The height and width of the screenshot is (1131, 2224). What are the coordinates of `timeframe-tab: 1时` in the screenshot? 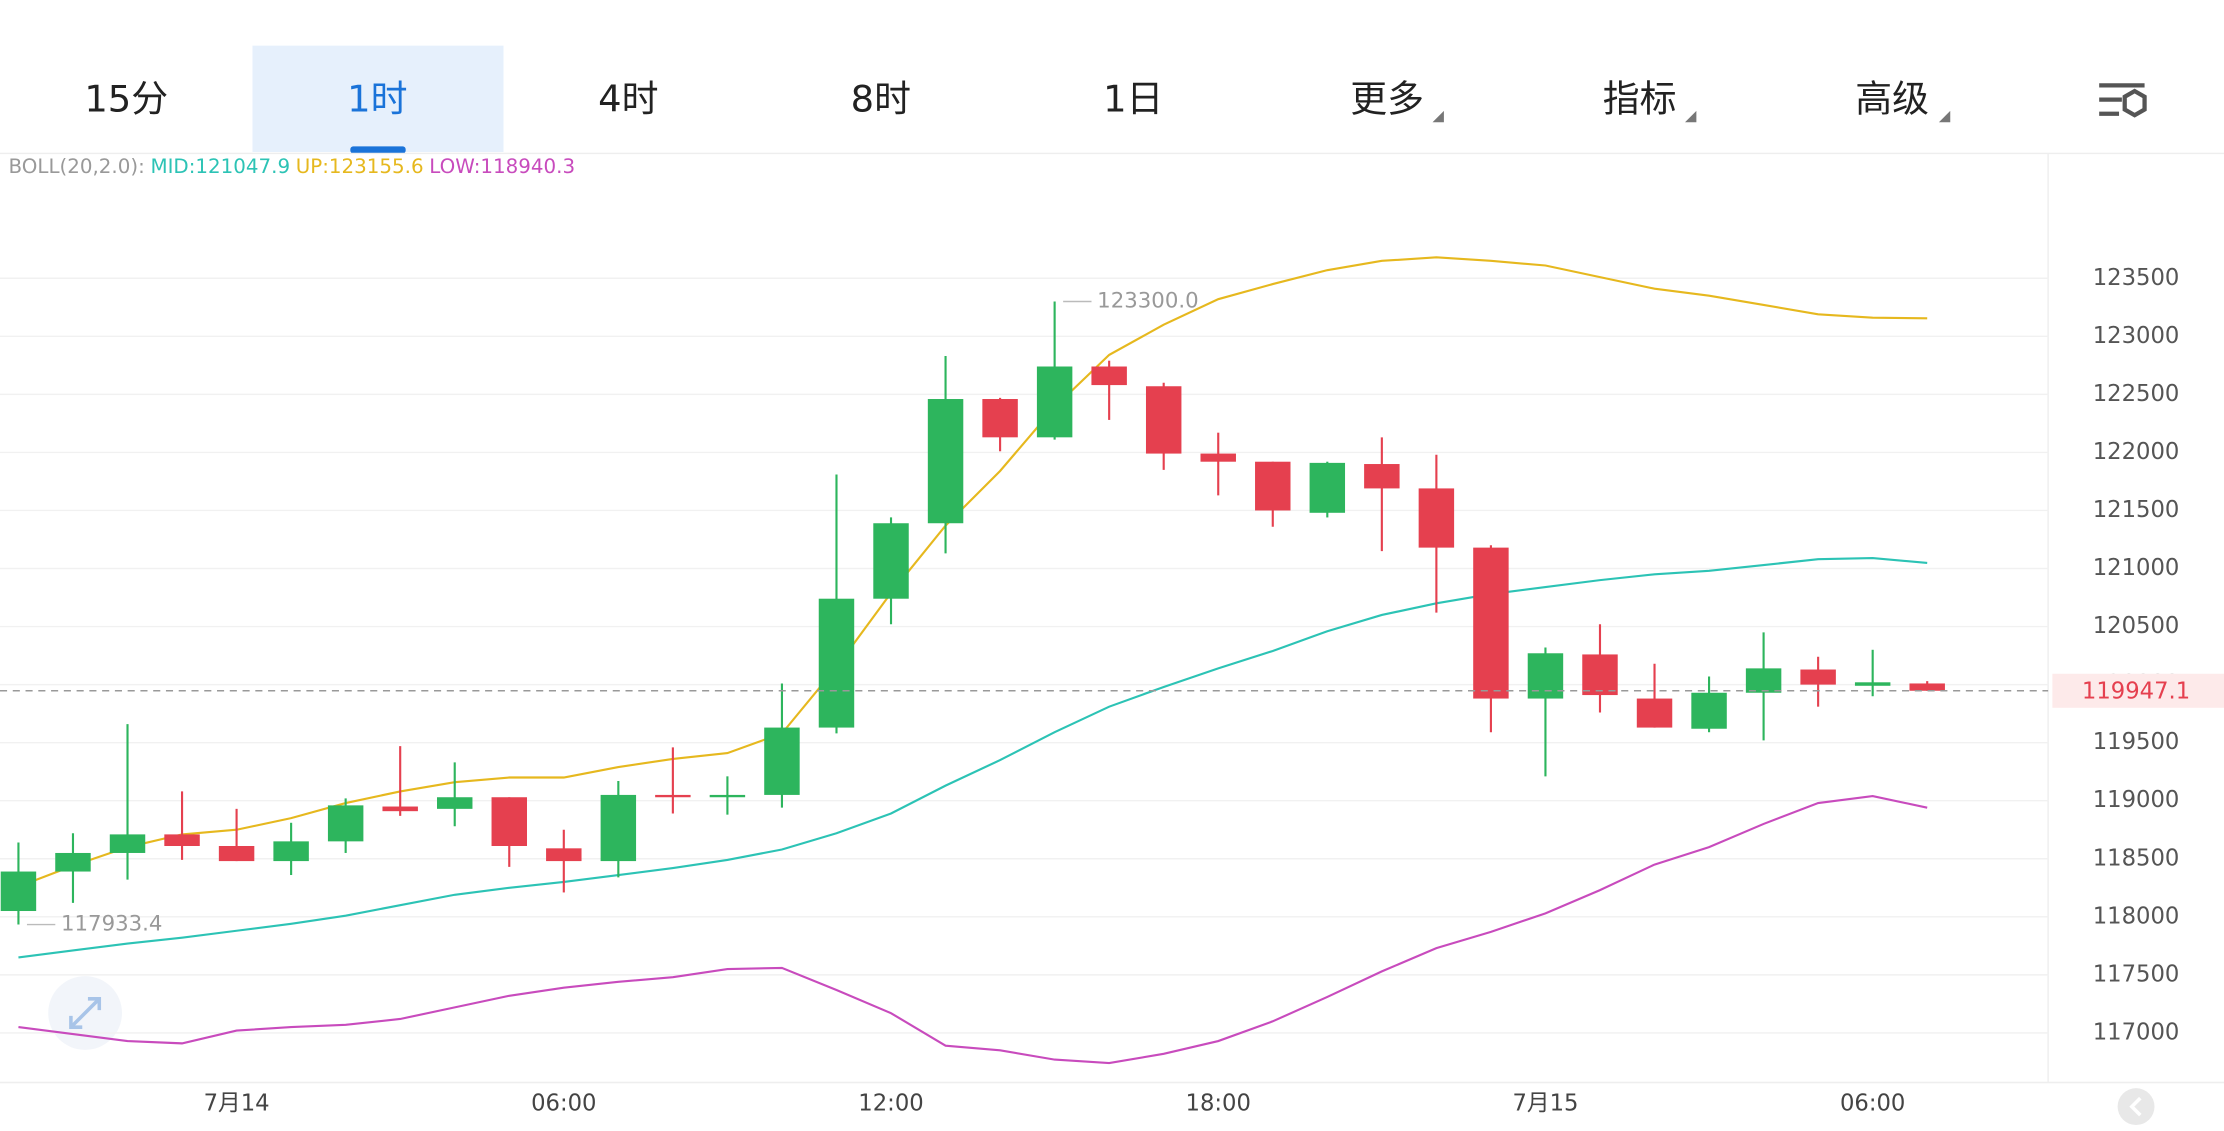 It's located at (377, 98).